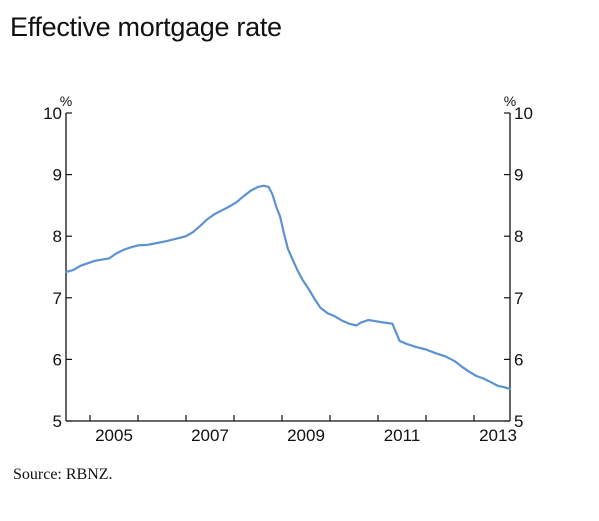  Describe the element at coordinates (57, 236) in the screenshot. I see `y-tick-label-left: 8` at that location.